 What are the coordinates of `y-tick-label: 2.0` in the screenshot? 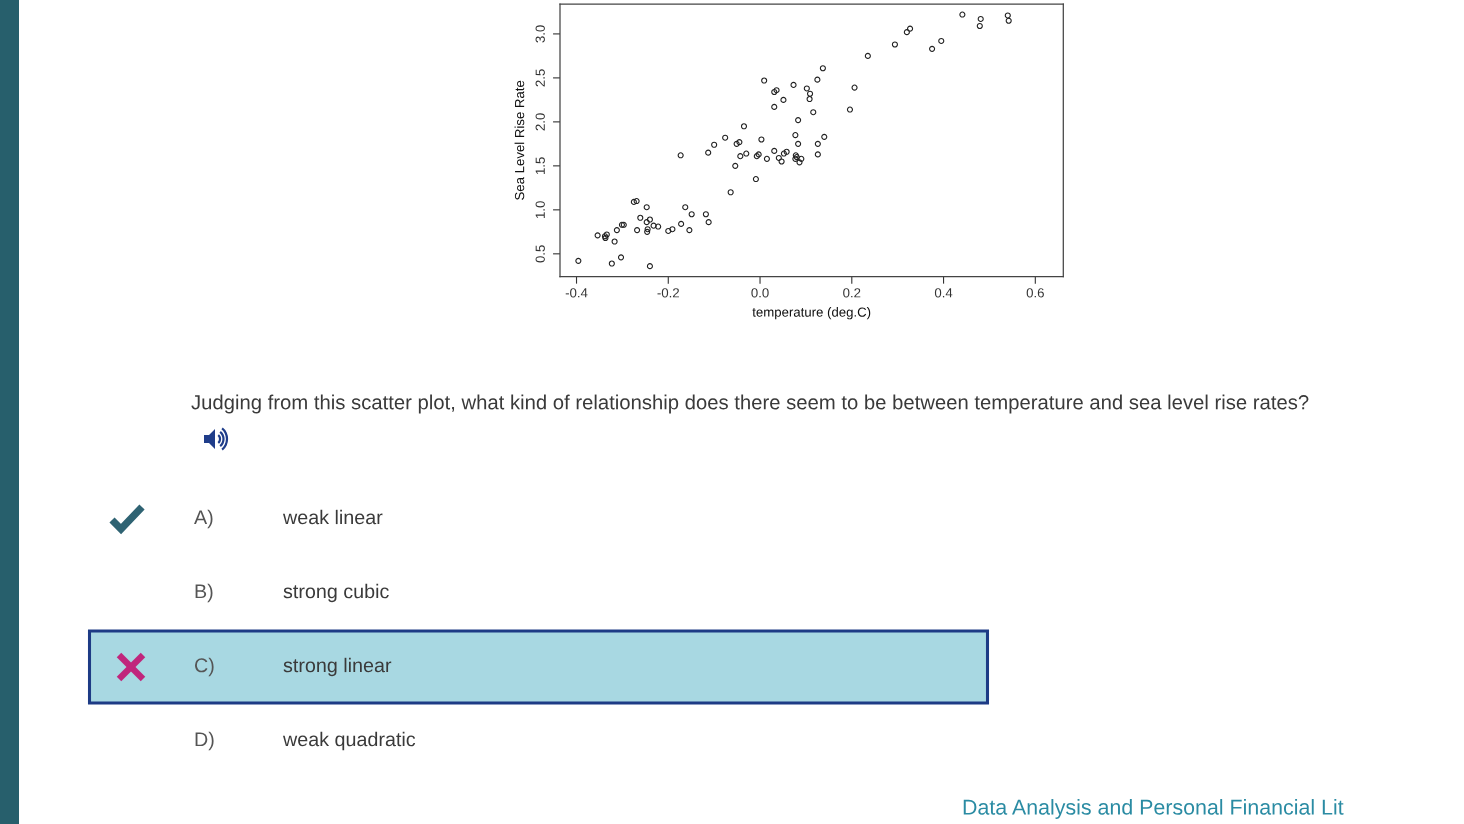 It's located at (540, 122).